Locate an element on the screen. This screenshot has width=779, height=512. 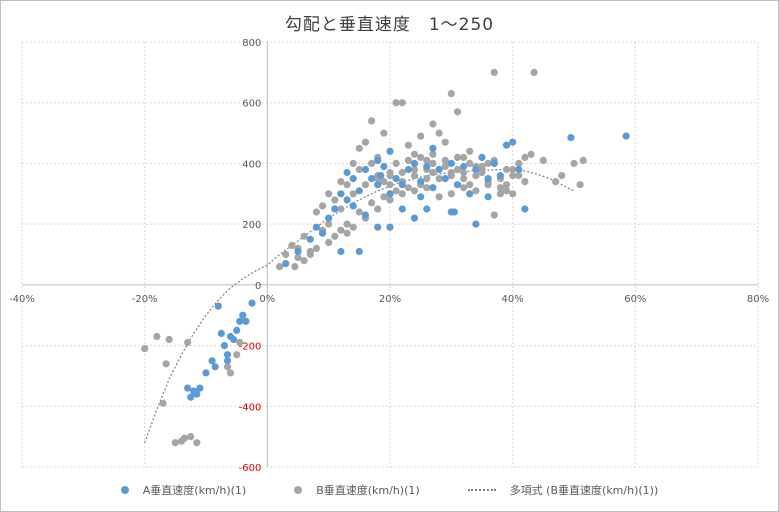
y-tick-label: -600 is located at coordinates (250, 468).